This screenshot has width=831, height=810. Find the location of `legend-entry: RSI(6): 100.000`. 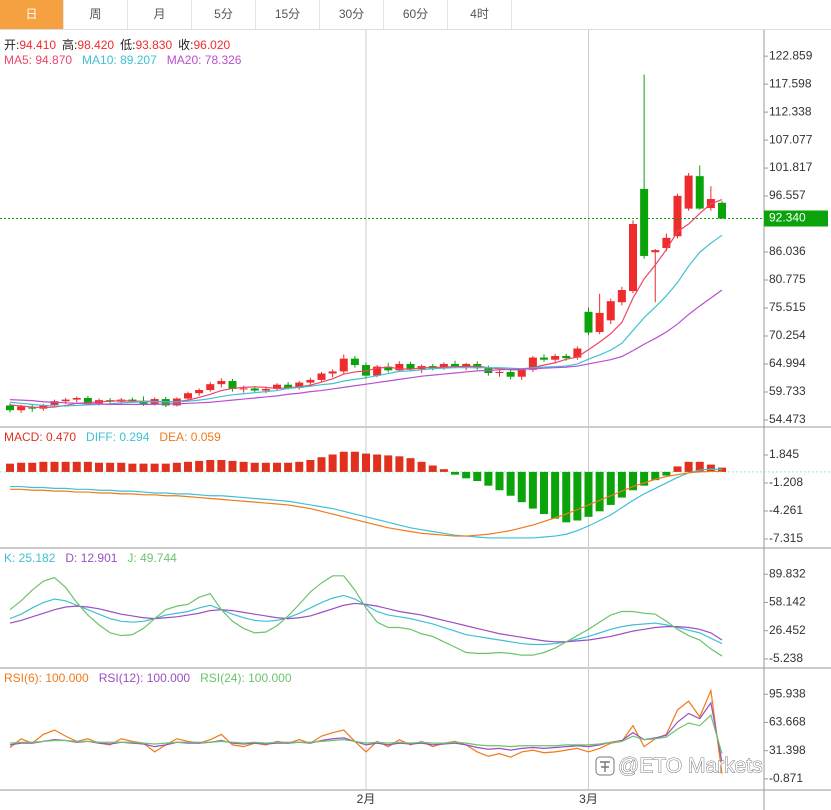

legend-entry: RSI(6): 100.000 is located at coordinates (46, 678).